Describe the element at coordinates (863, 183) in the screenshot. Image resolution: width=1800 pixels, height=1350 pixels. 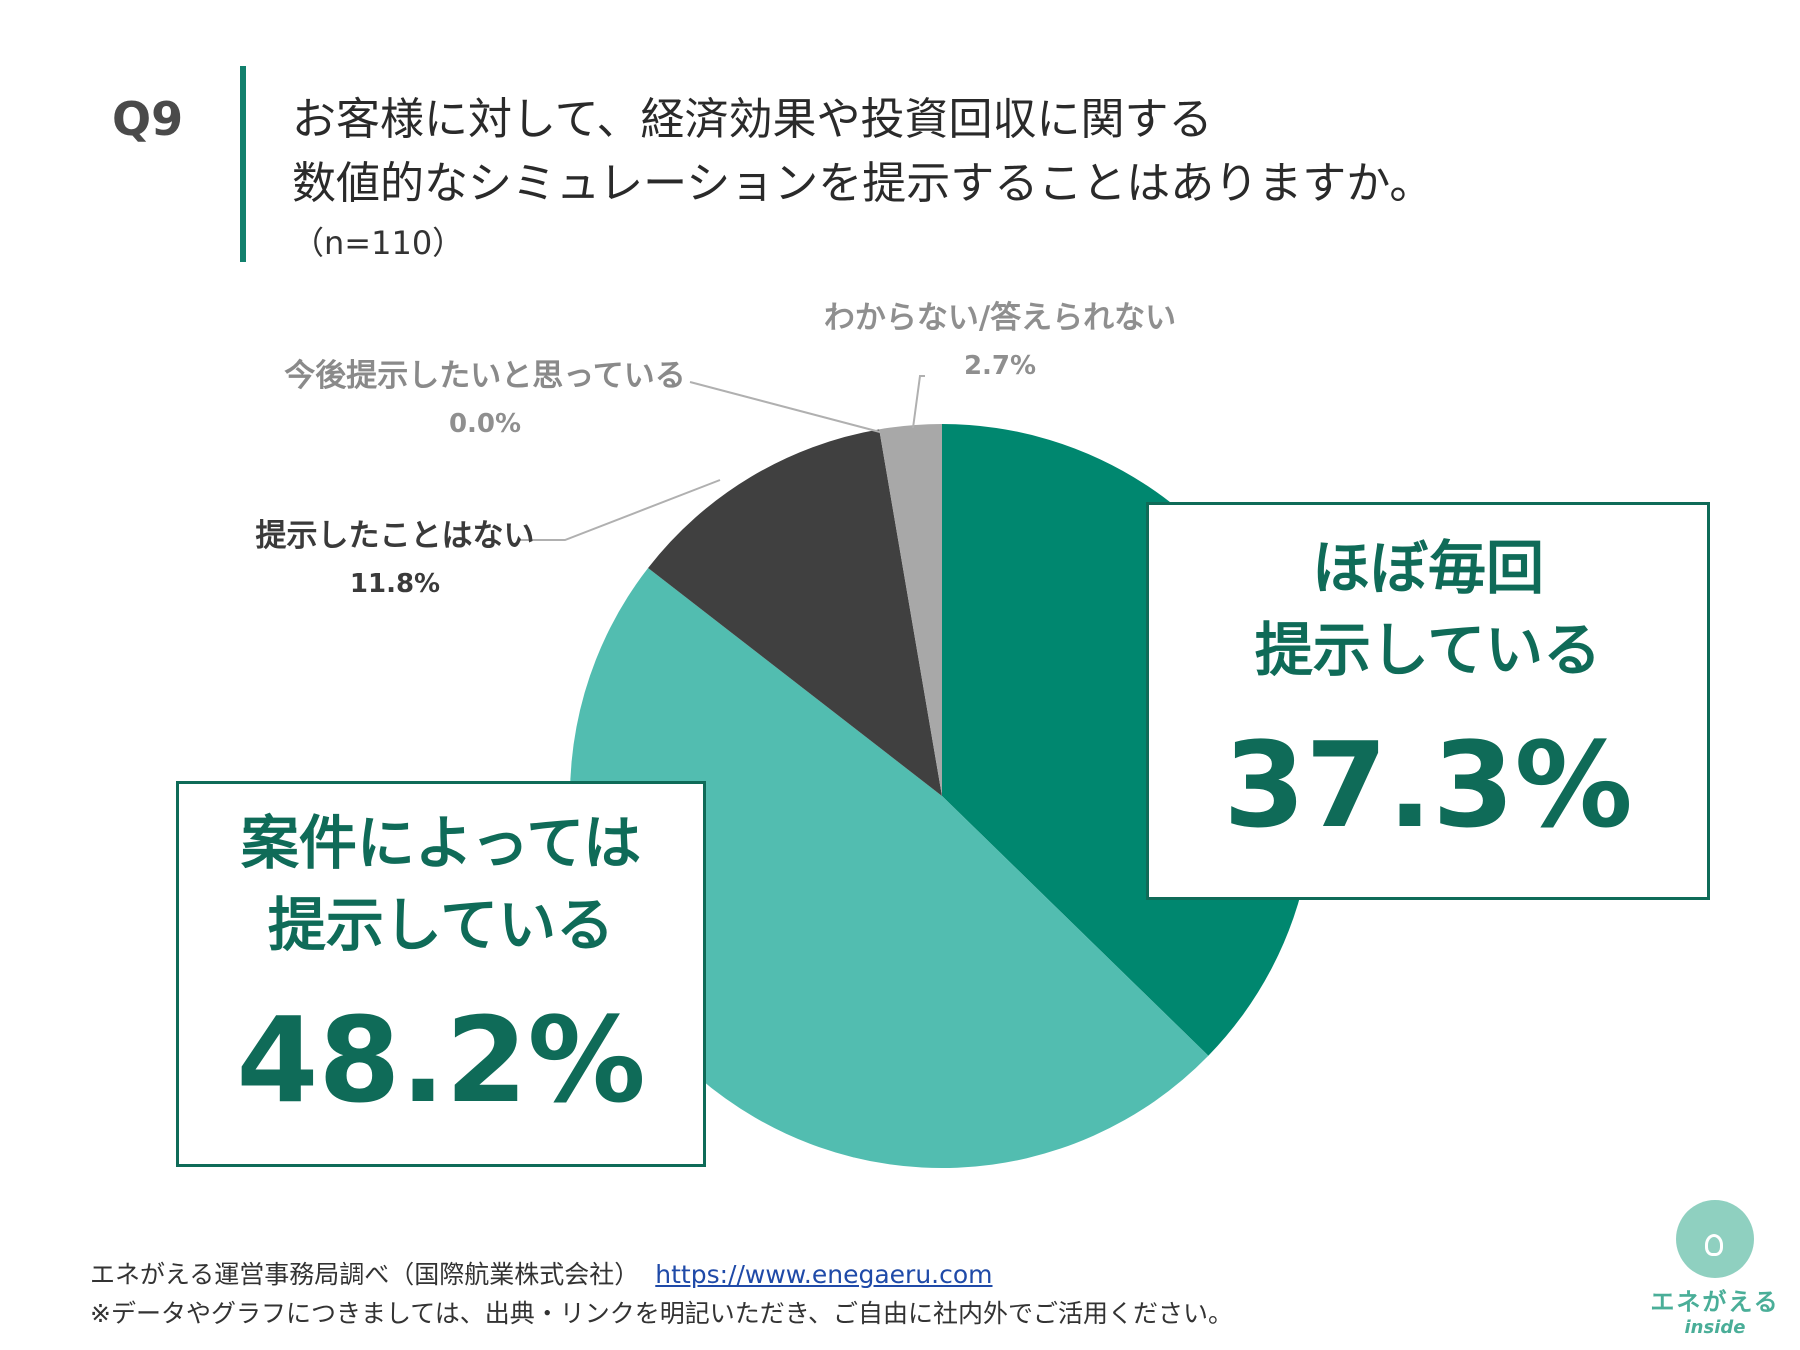
I see `question-title-line-2: 数値的なシミュレーションを提示することはありますか。` at that location.